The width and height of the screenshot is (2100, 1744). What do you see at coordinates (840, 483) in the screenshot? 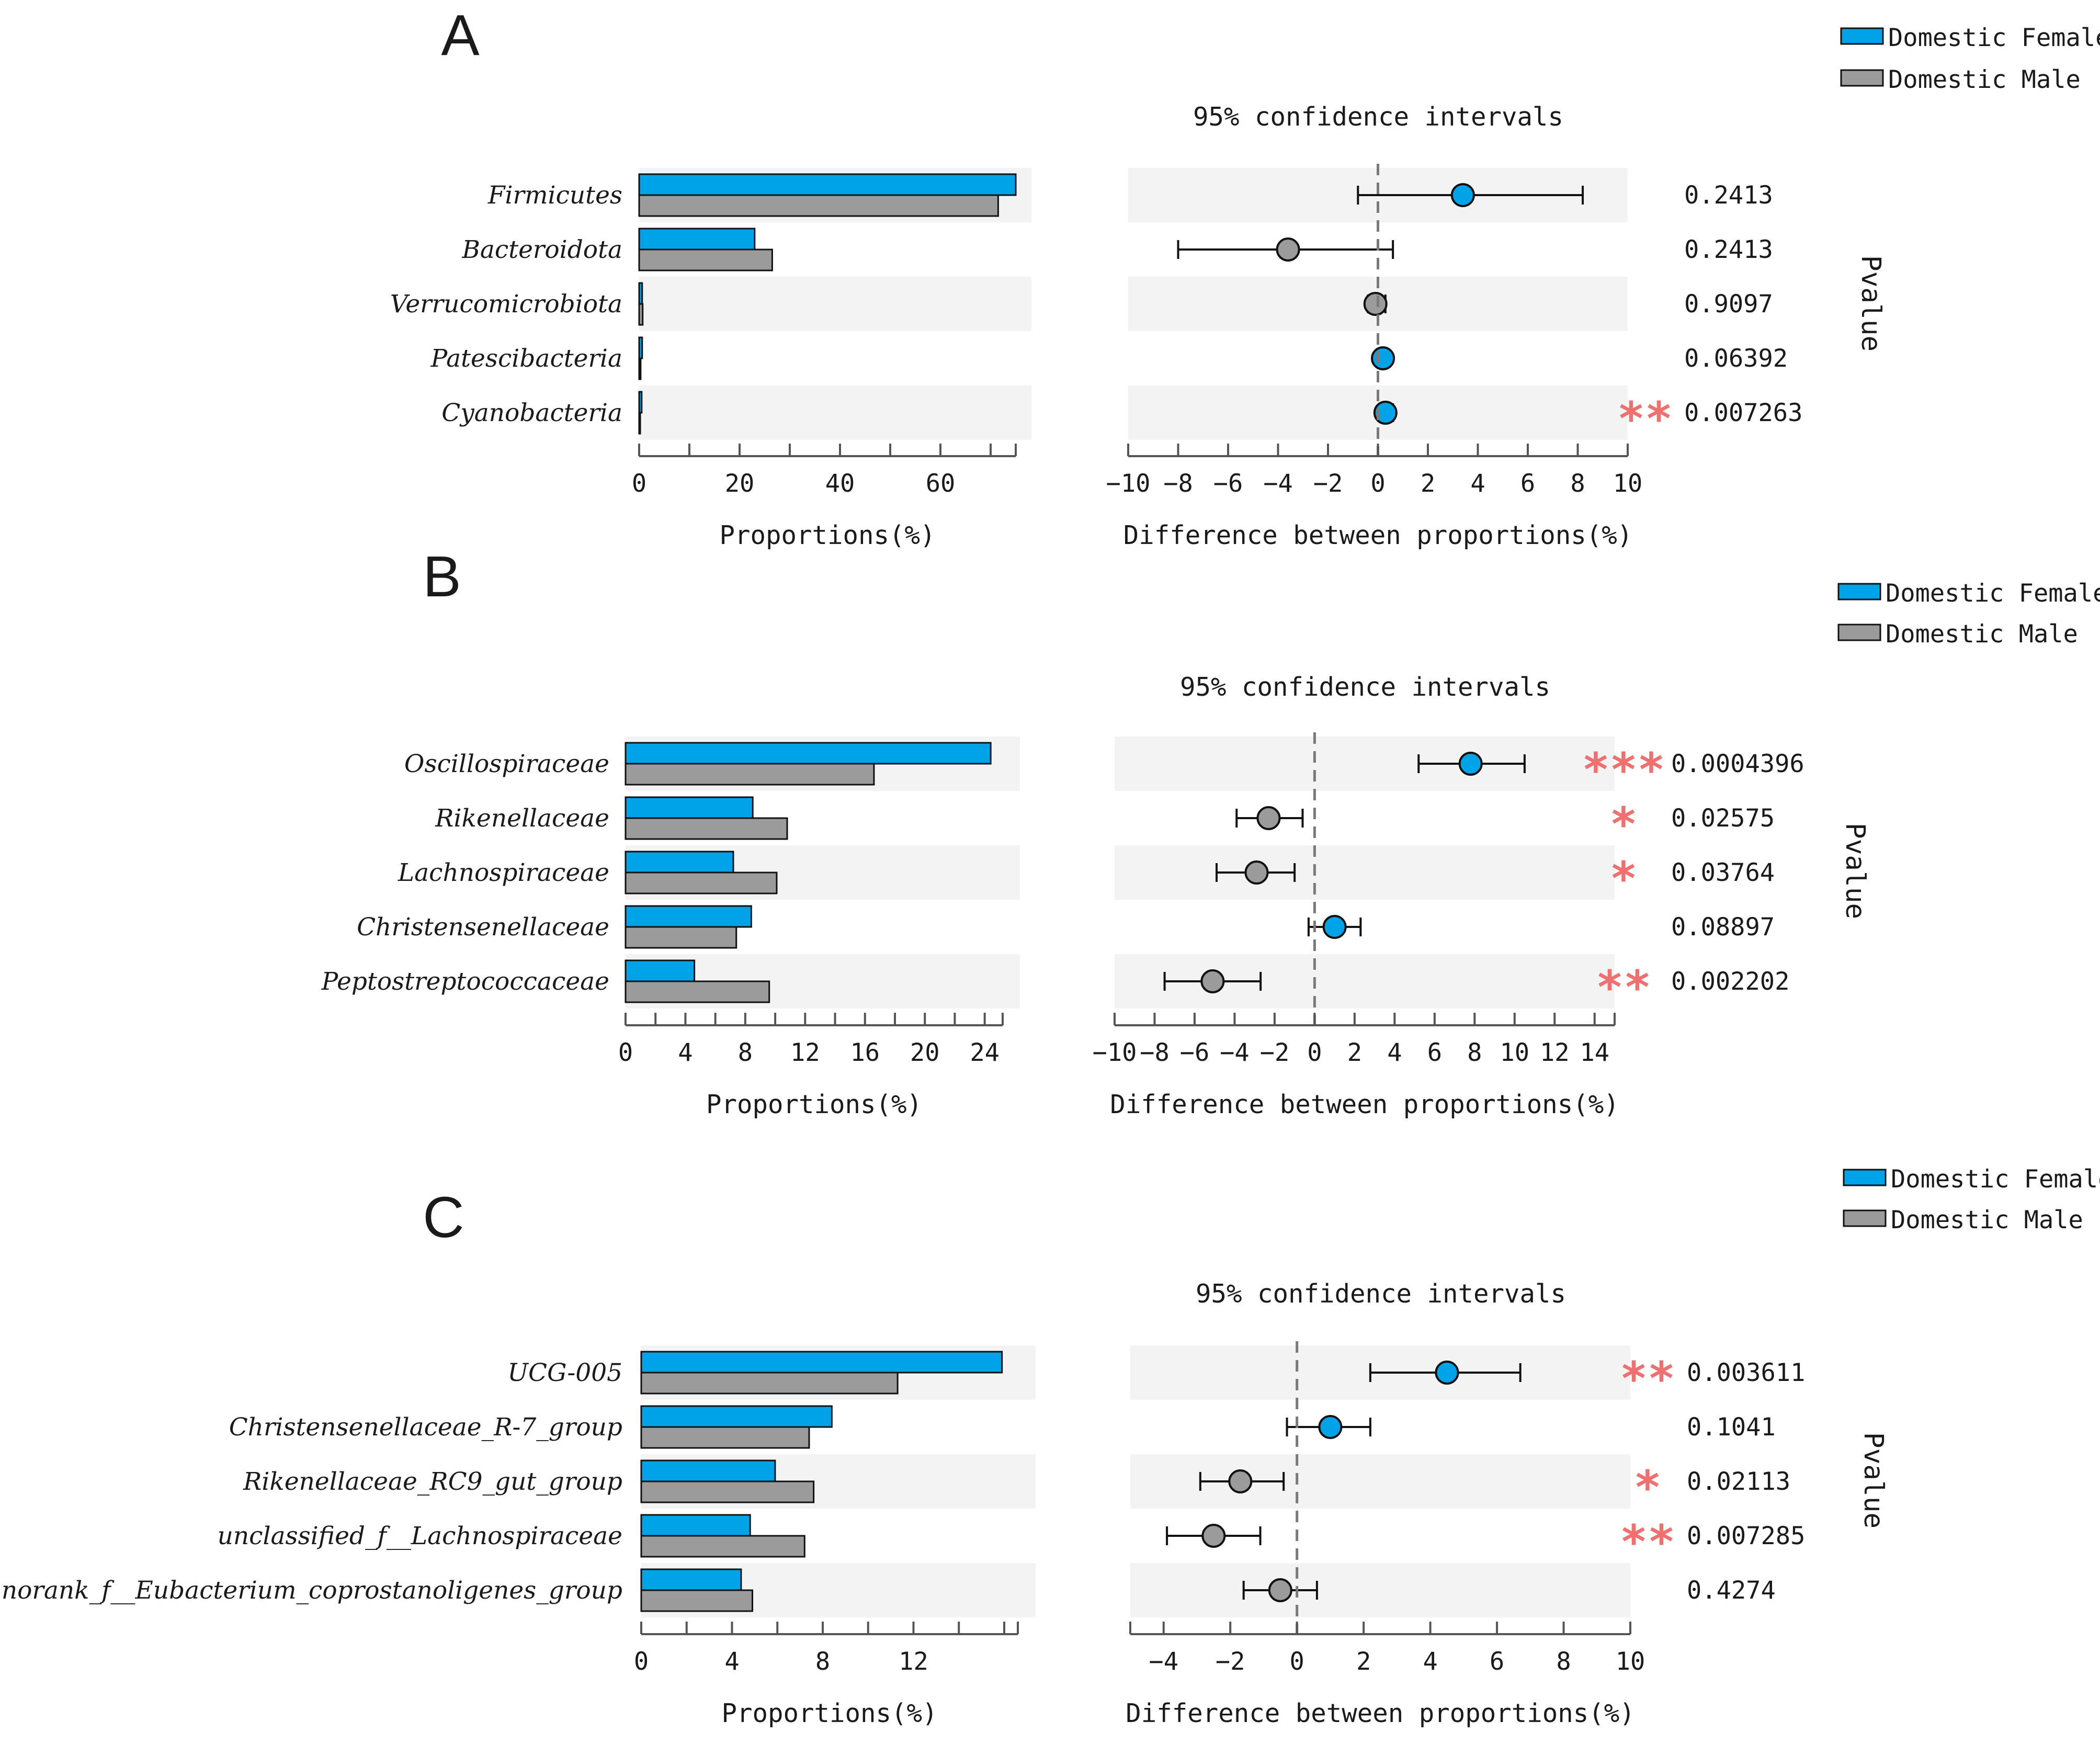
I see `left-tick-label: 40` at bounding box center [840, 483].